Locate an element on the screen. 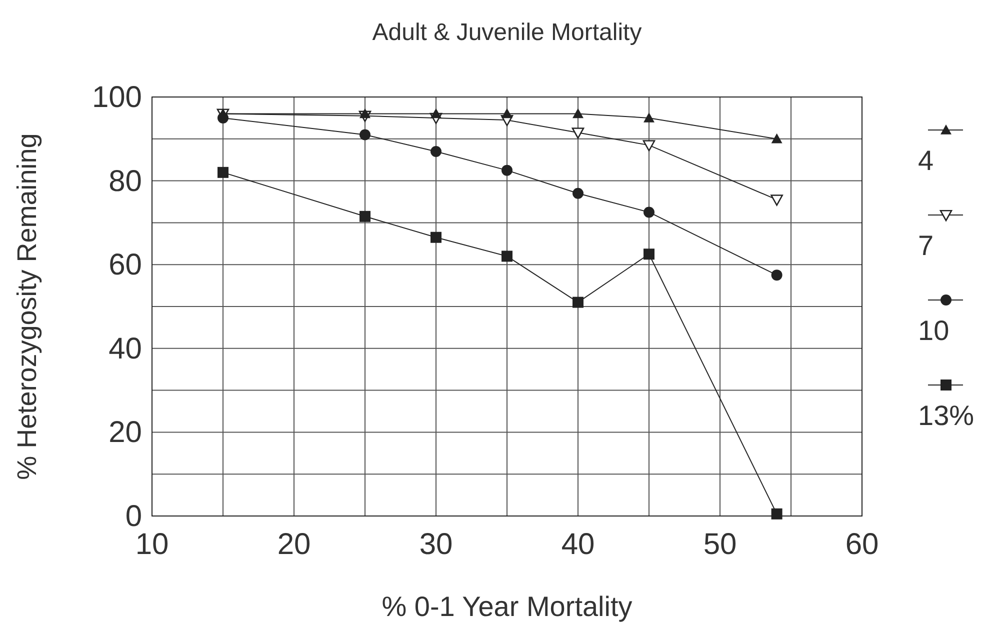  x-tick-label: 50 is located at coordinates (720, 544).